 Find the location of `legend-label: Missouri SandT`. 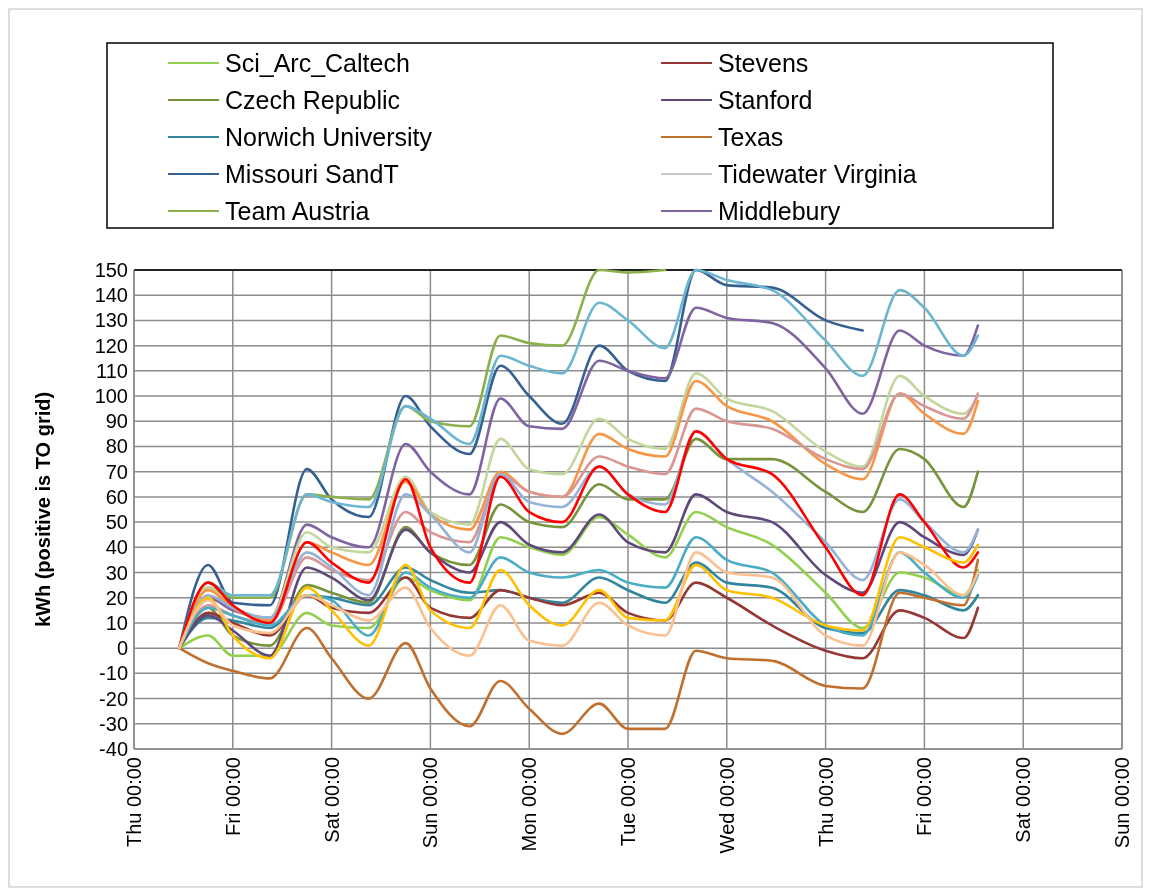

legend-label: Missouri SandT is located at coordinates (312, 174).